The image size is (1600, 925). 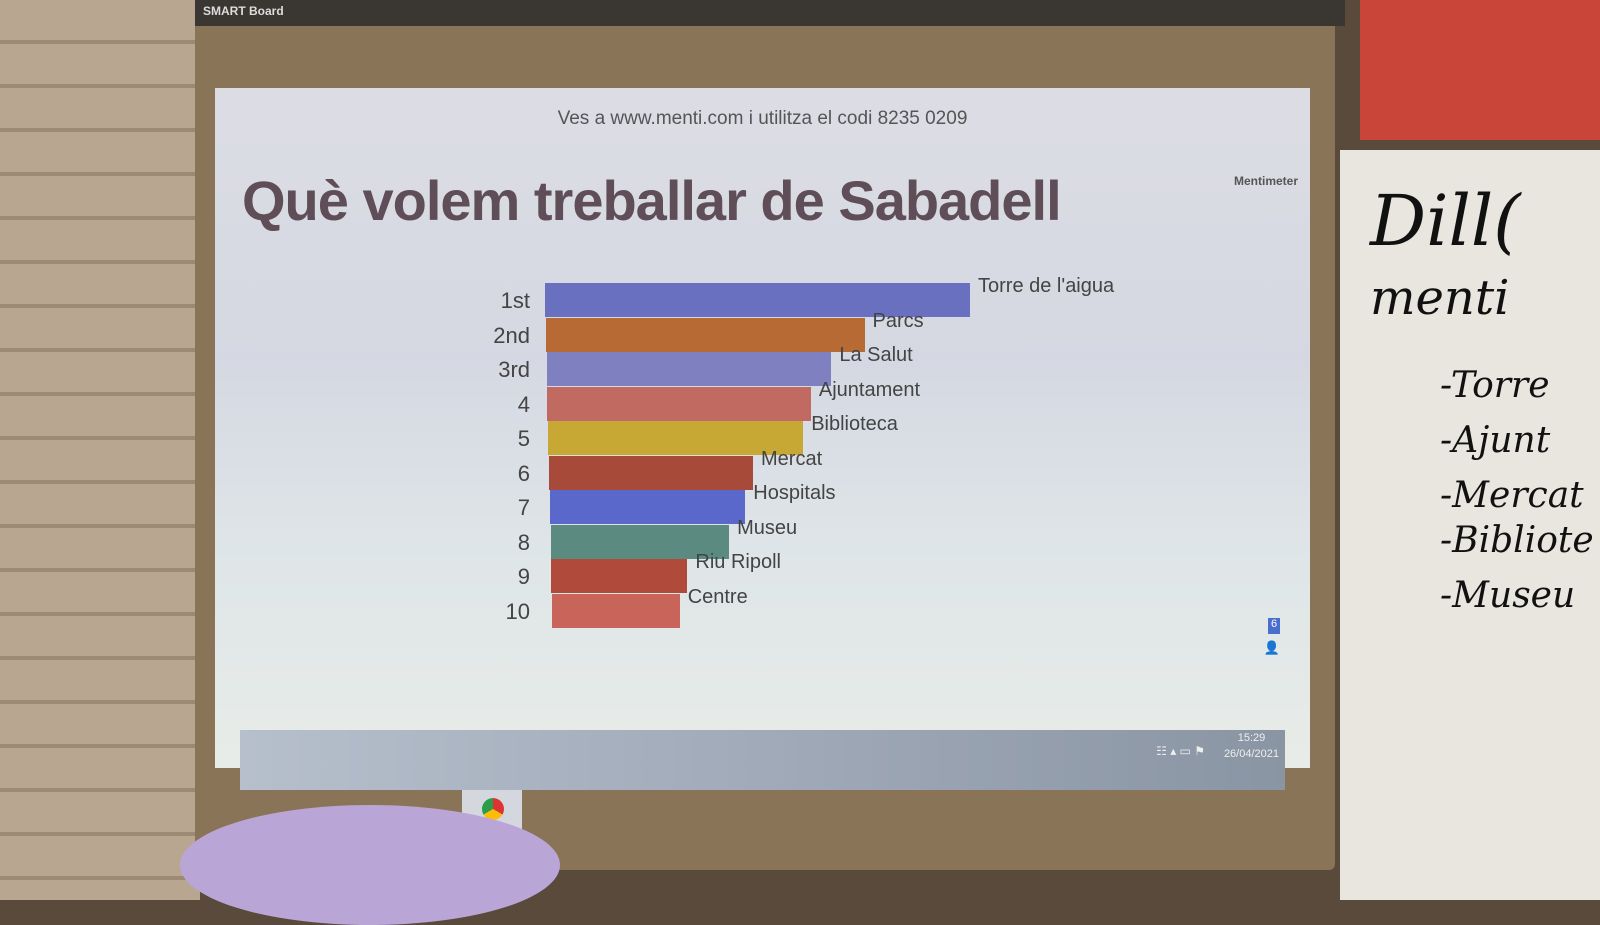 What do you see at coordinates (1271, 647) in the screenshot?
I see `person-icon: 👤` at bounding box center [1271, 647].